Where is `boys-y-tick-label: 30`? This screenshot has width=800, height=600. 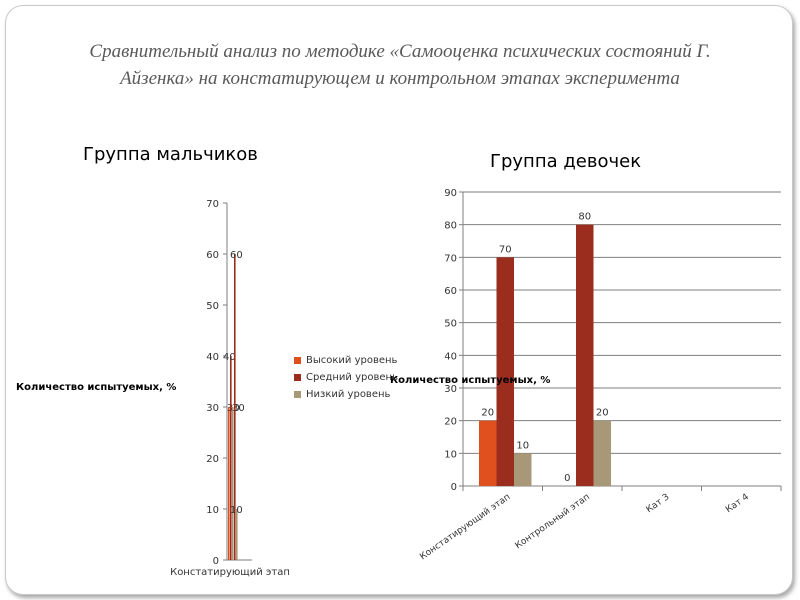
boys-y-tick-label: 30 is located at coordinates (212, 408).